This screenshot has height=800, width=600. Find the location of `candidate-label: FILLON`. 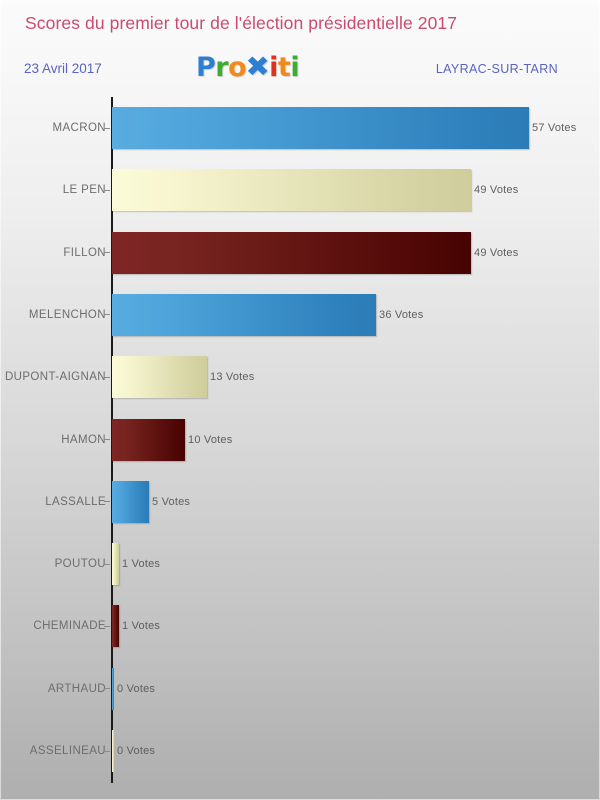

candidate-label: FILLON is located at coordinates (84, 252).